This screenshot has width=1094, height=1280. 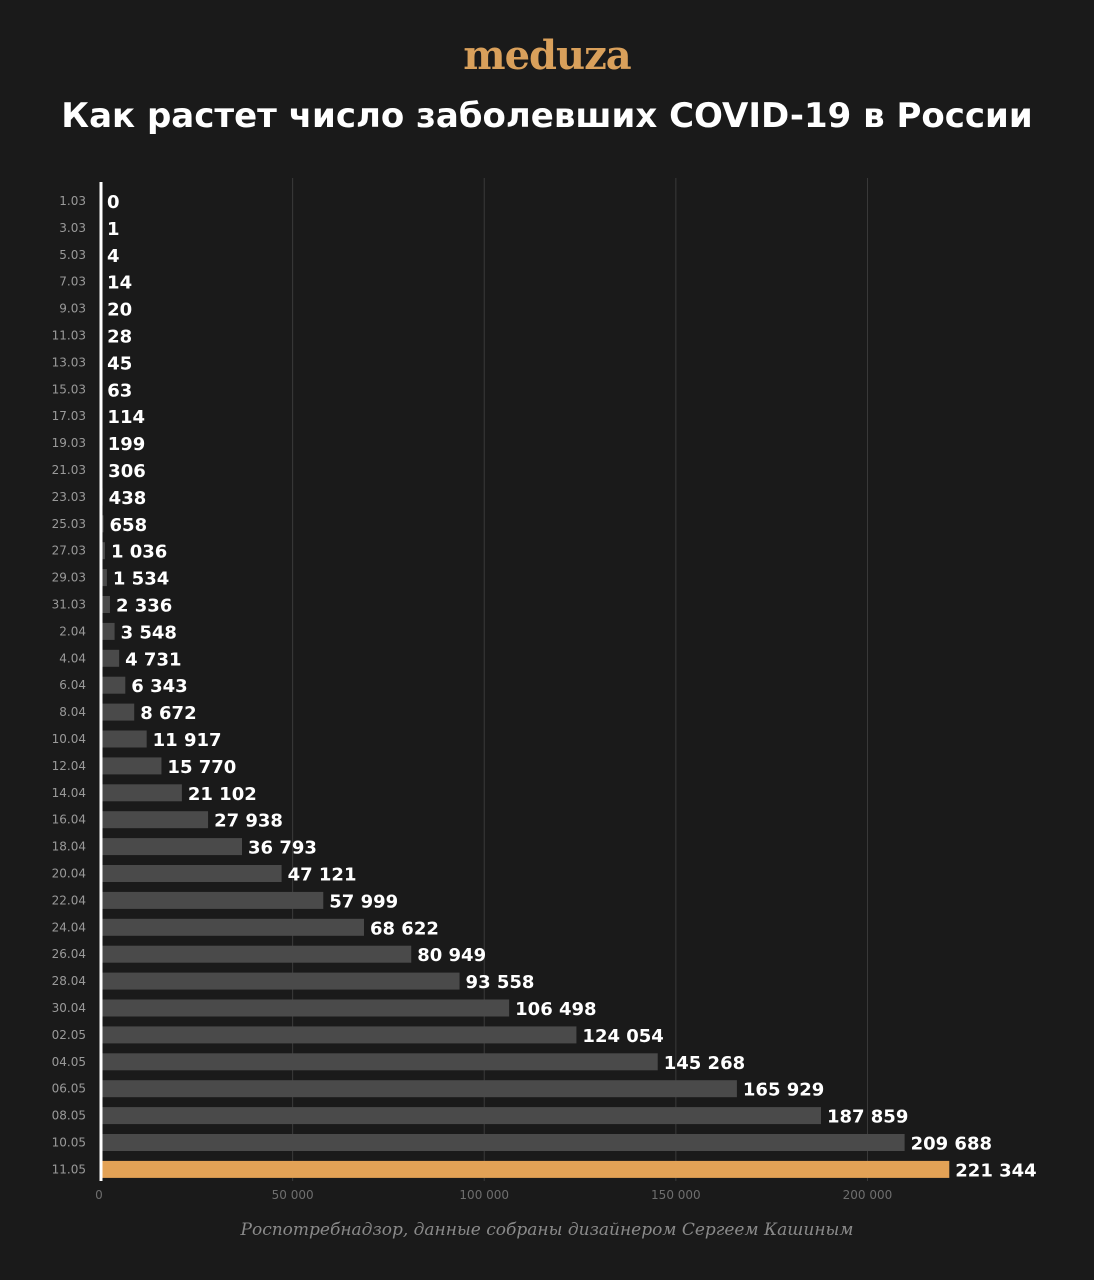 What do you see at coordinates (555, 1009) in the screenshot?
I see `value-label: 106 498` at bounding box center [555, 1009].